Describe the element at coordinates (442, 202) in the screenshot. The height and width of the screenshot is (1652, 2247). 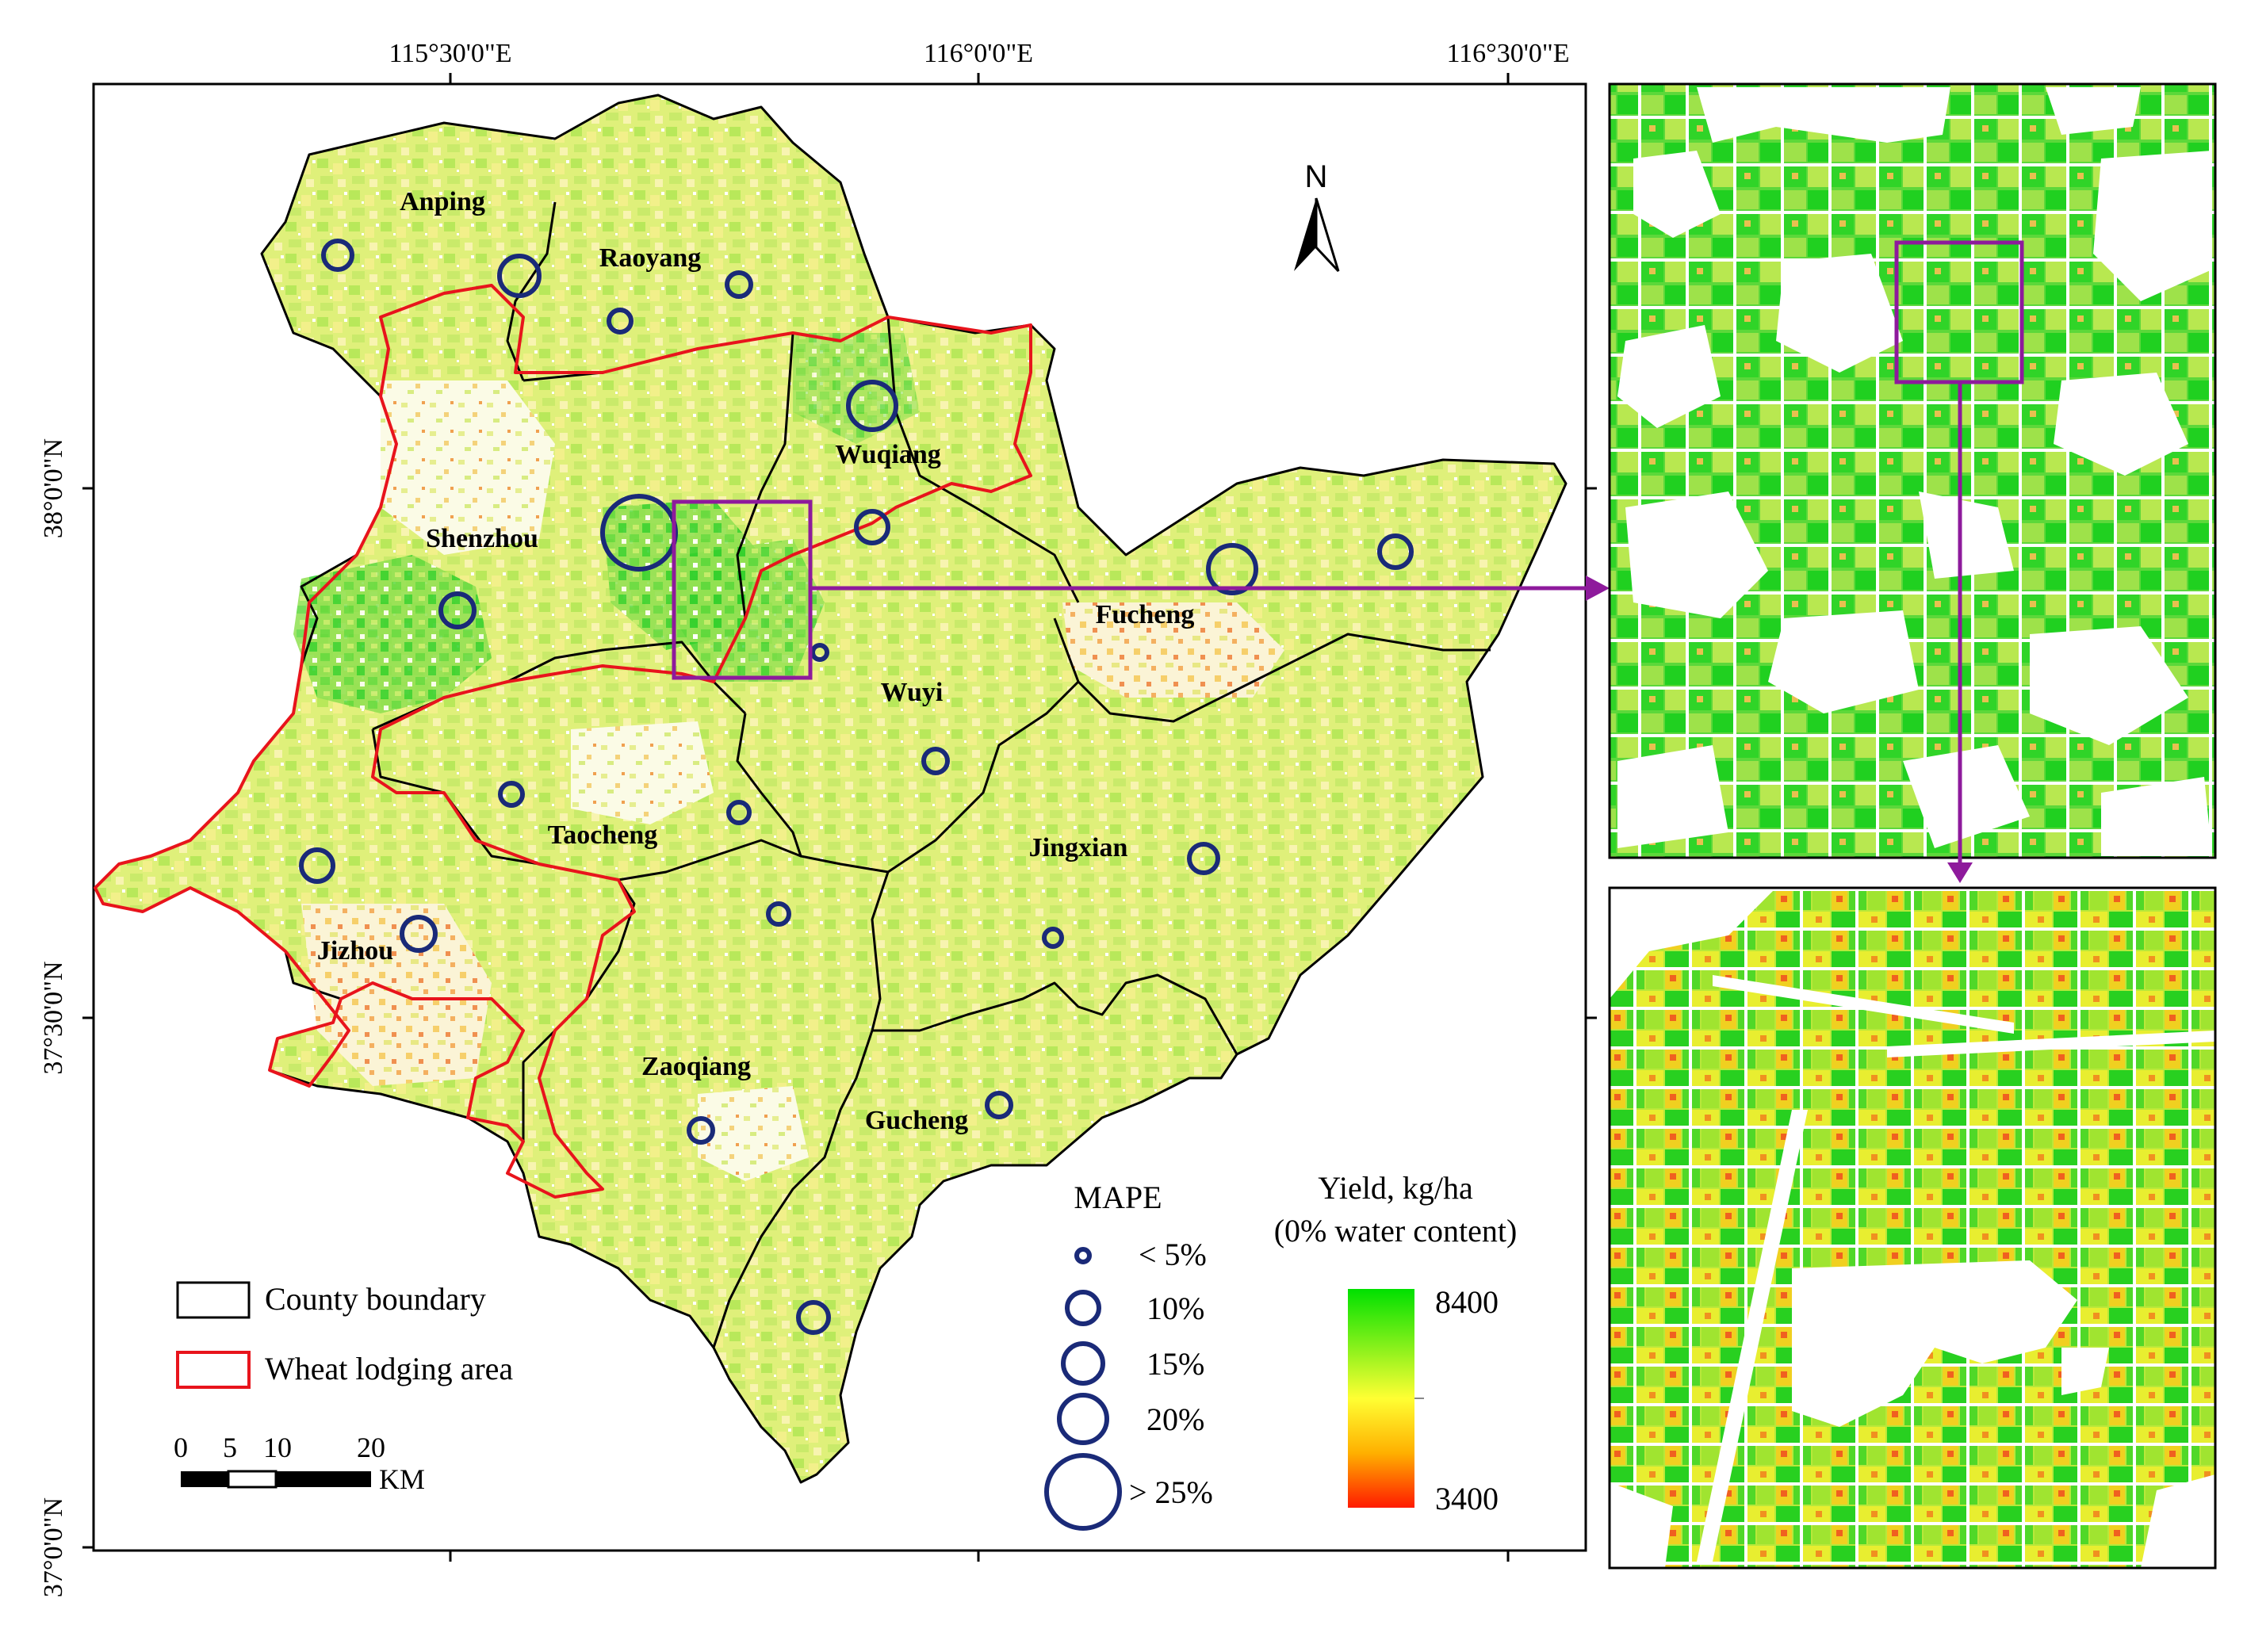
I see `county-label-anping: Anping` at that location.